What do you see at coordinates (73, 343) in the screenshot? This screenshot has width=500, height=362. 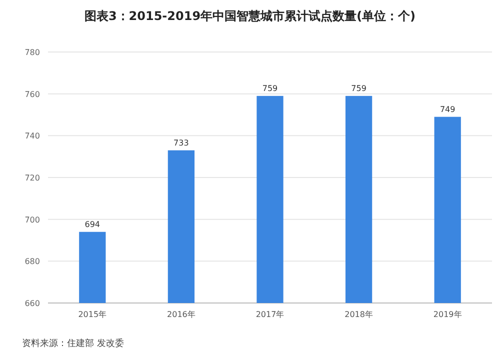 I see `text: 资料来源：住建部 发改委` at bounding box center [73, 343].